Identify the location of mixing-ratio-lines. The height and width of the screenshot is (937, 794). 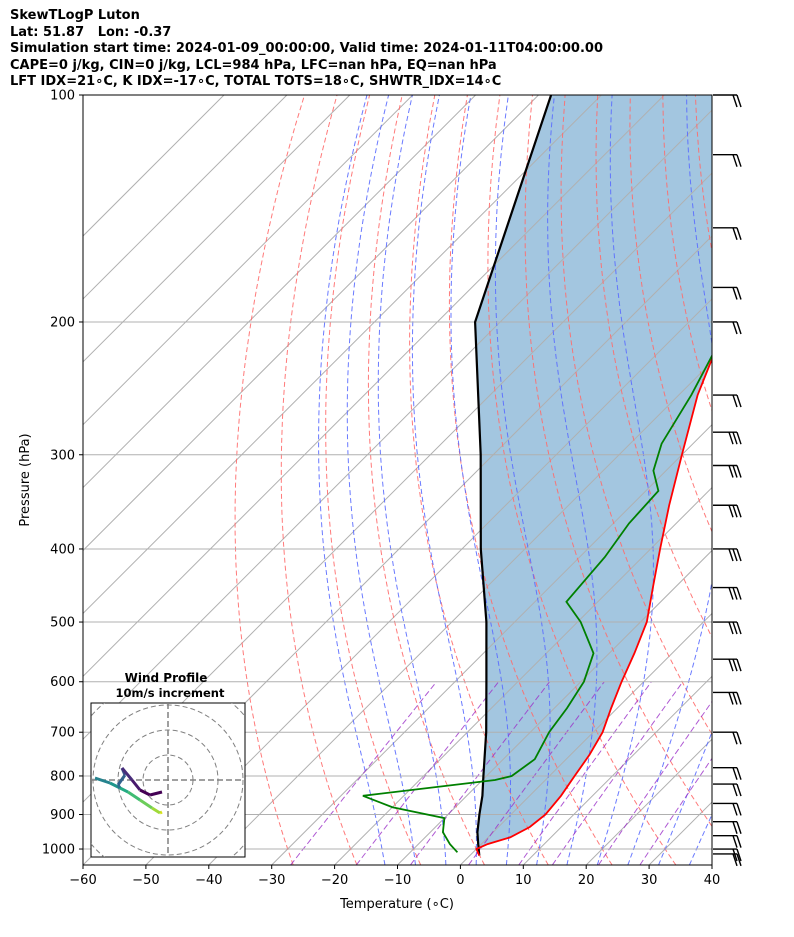
(501, 773).